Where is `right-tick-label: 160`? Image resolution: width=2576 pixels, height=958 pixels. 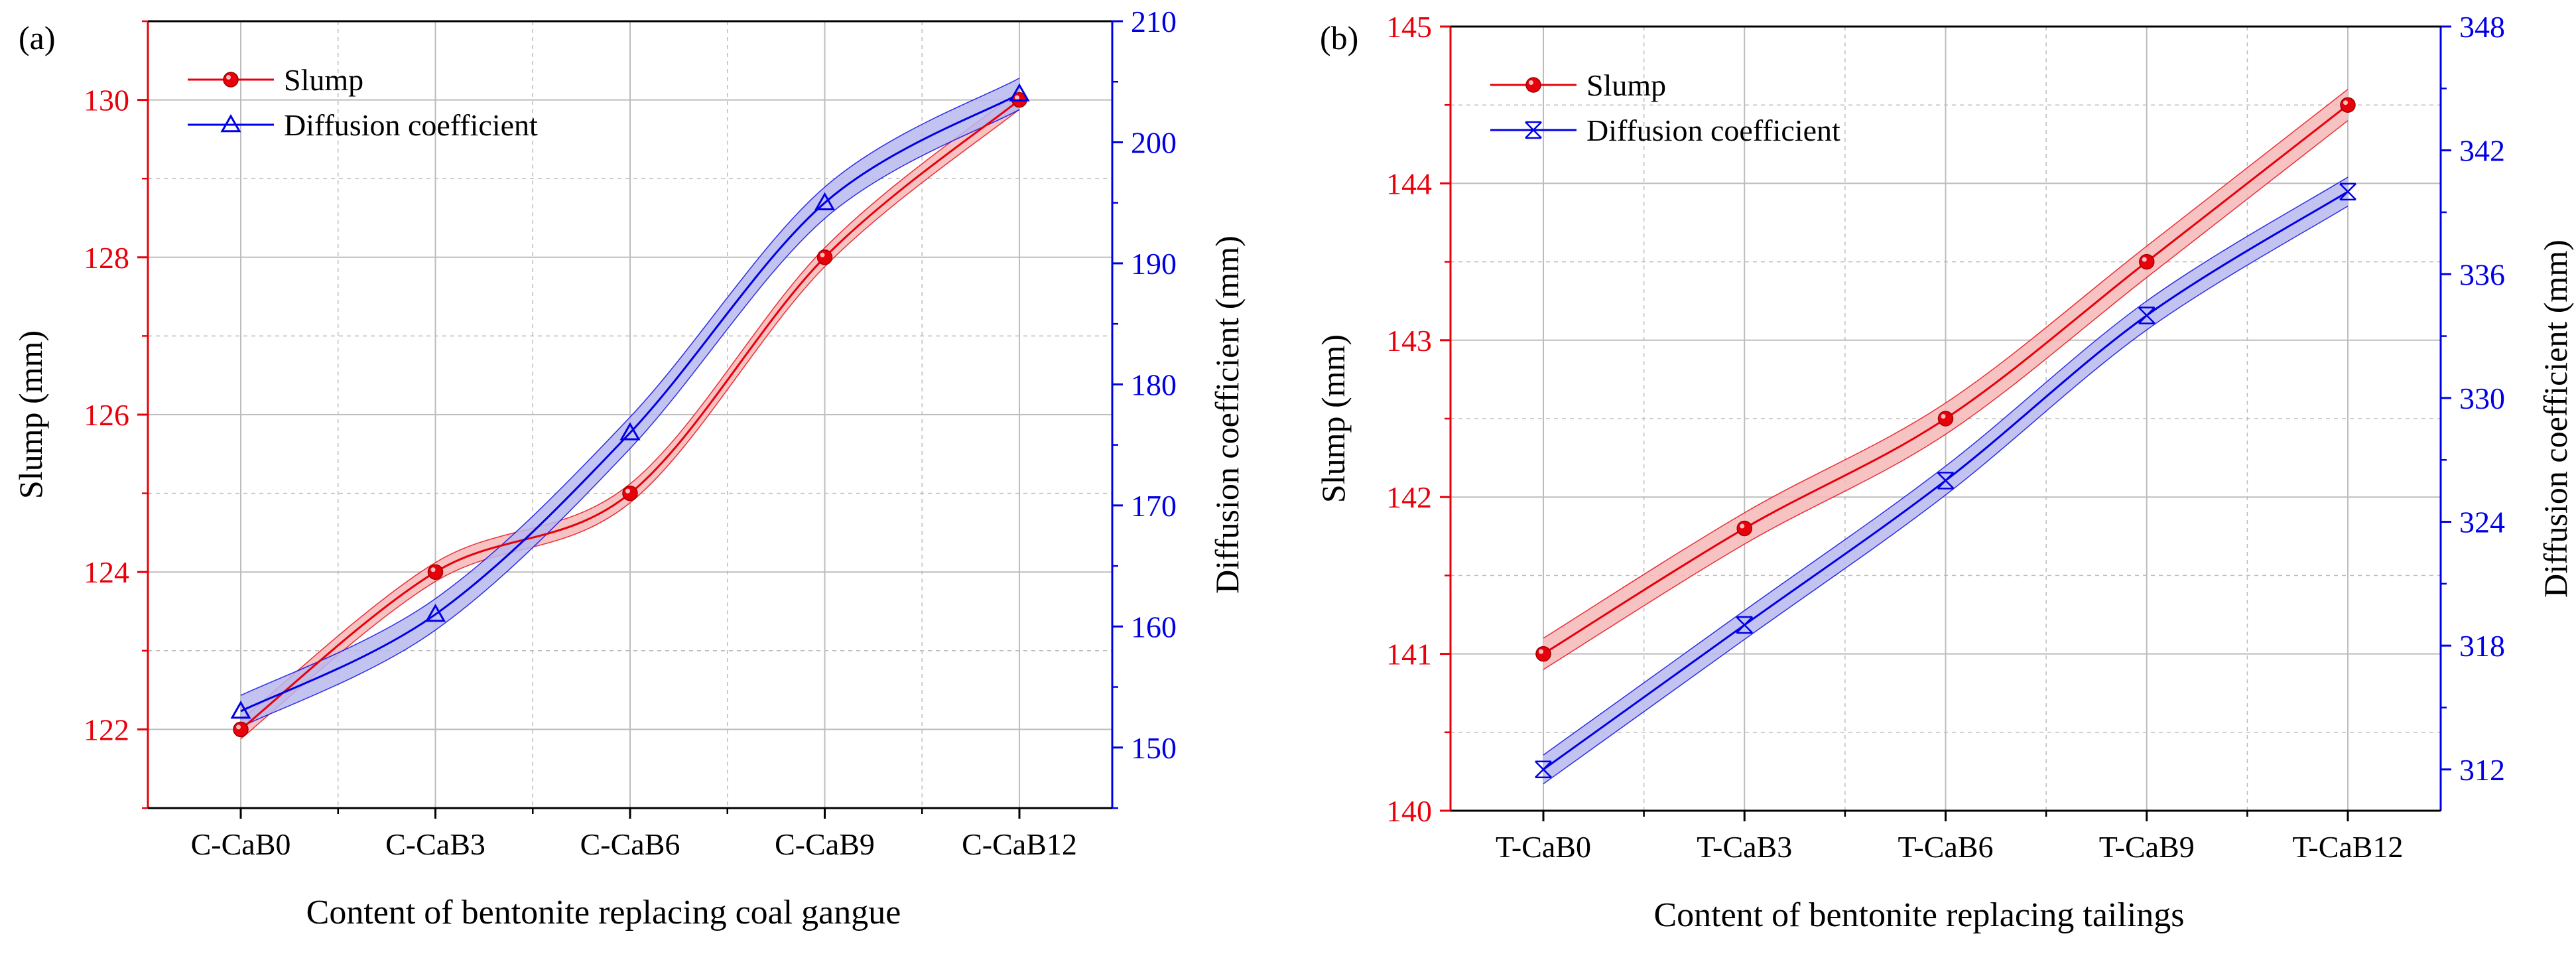 right-tick-label: 160 is located at coordinates (1154, 627).